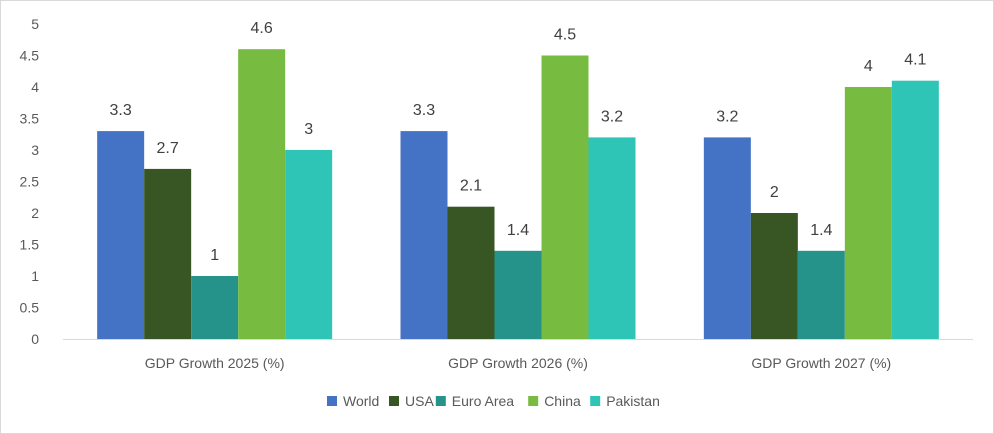  What do you see at coordinates (214, 255) in the screenshot?
I see `data-label: 1` at bounding box center [214, 255].